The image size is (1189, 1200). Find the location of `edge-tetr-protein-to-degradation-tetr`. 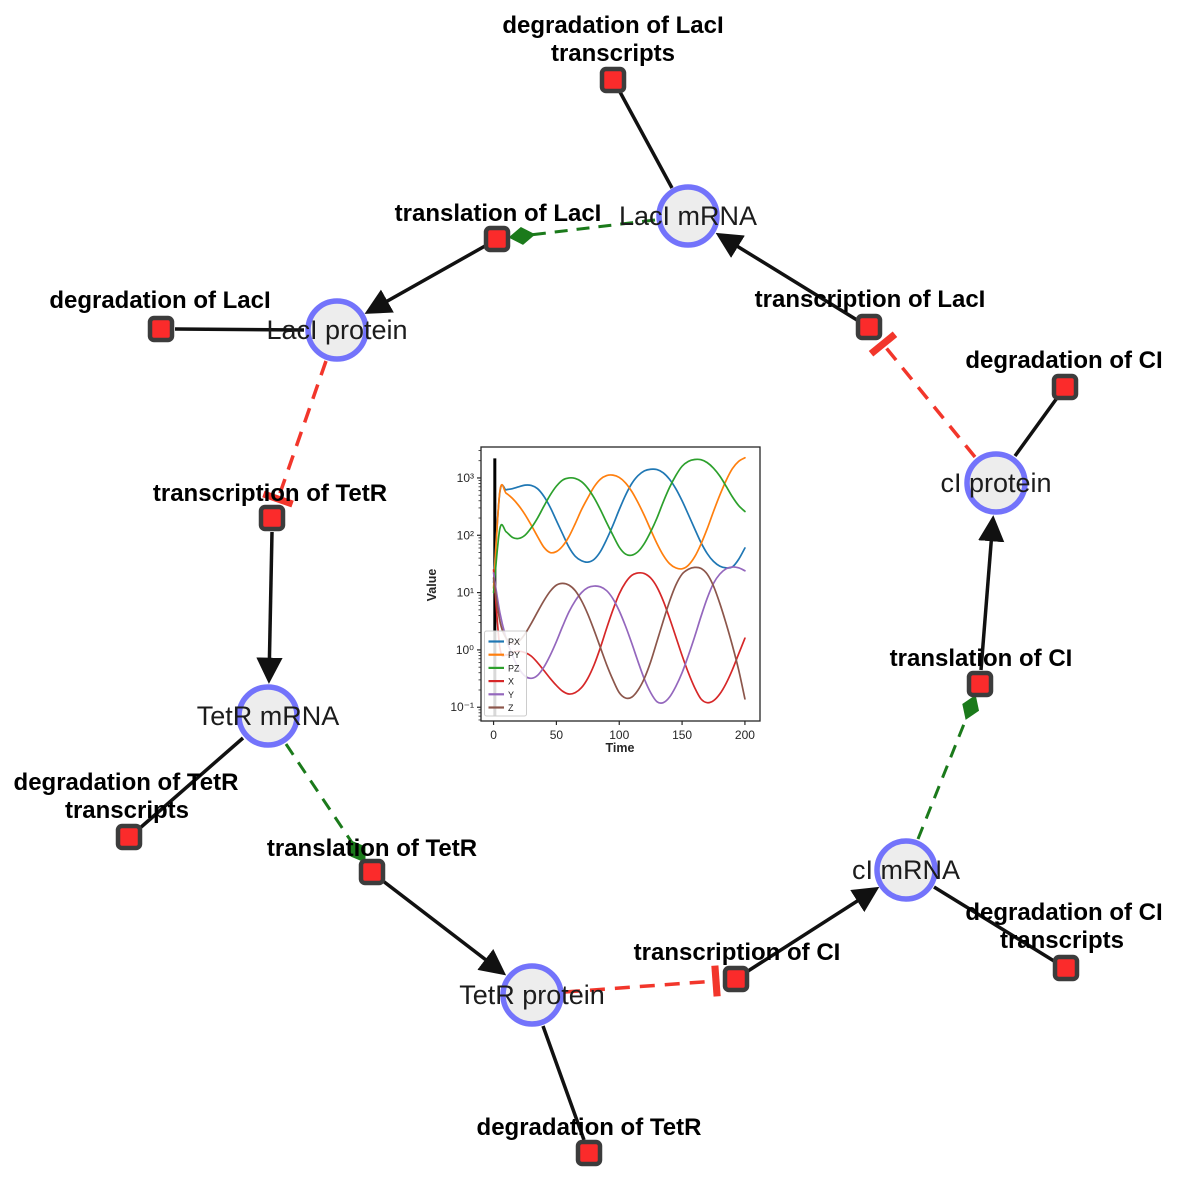

edge-tetr-protein-to-degradation-tetr is located at coordinates (563, 1083).